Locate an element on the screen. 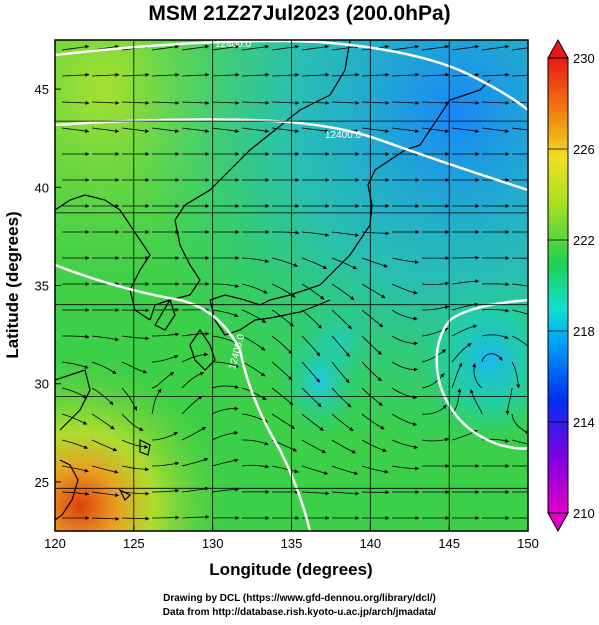 Image resolution: width=599 pixels, height=625 pixels. x-axis-label: Longitude (degrees) is located at coordinates (290, 569).